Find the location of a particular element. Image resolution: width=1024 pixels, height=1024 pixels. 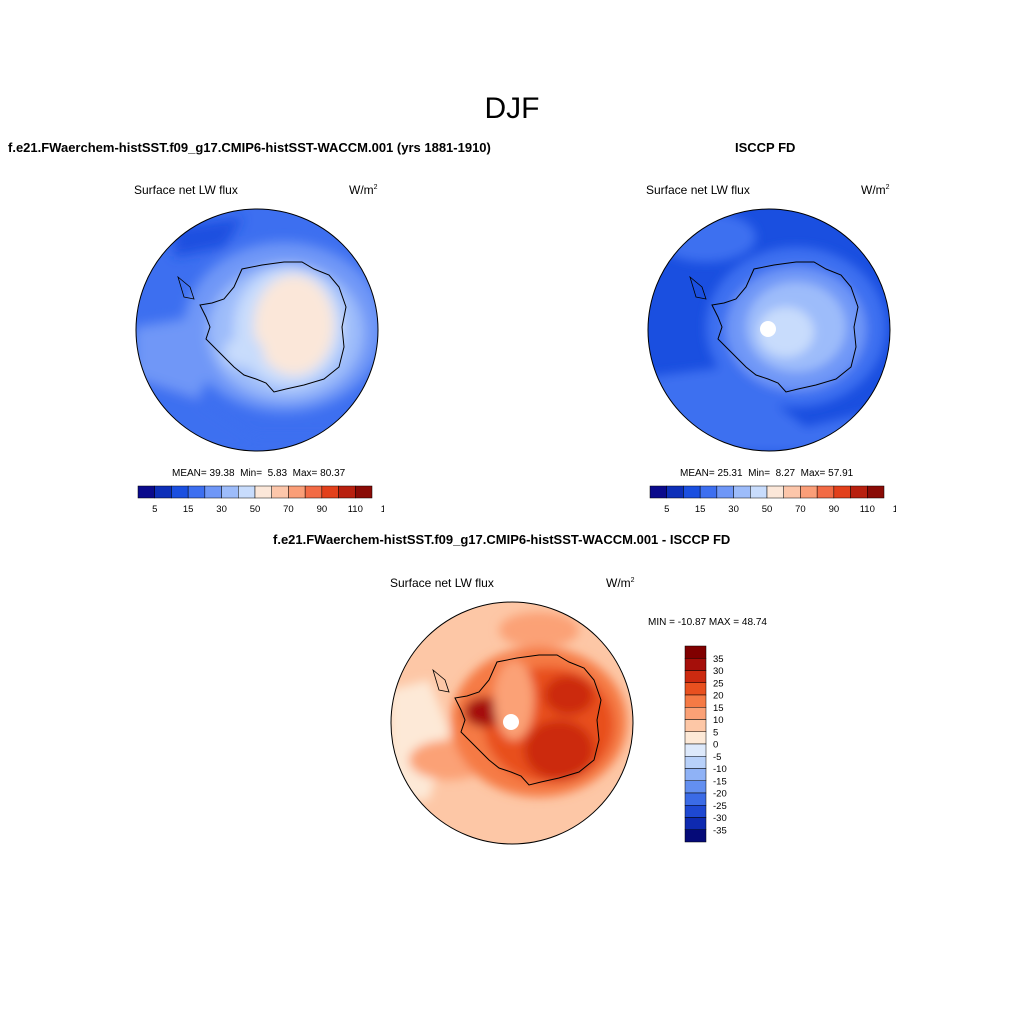

obs-panel-title: ISCCP FD is located at coordinates (765, 147).